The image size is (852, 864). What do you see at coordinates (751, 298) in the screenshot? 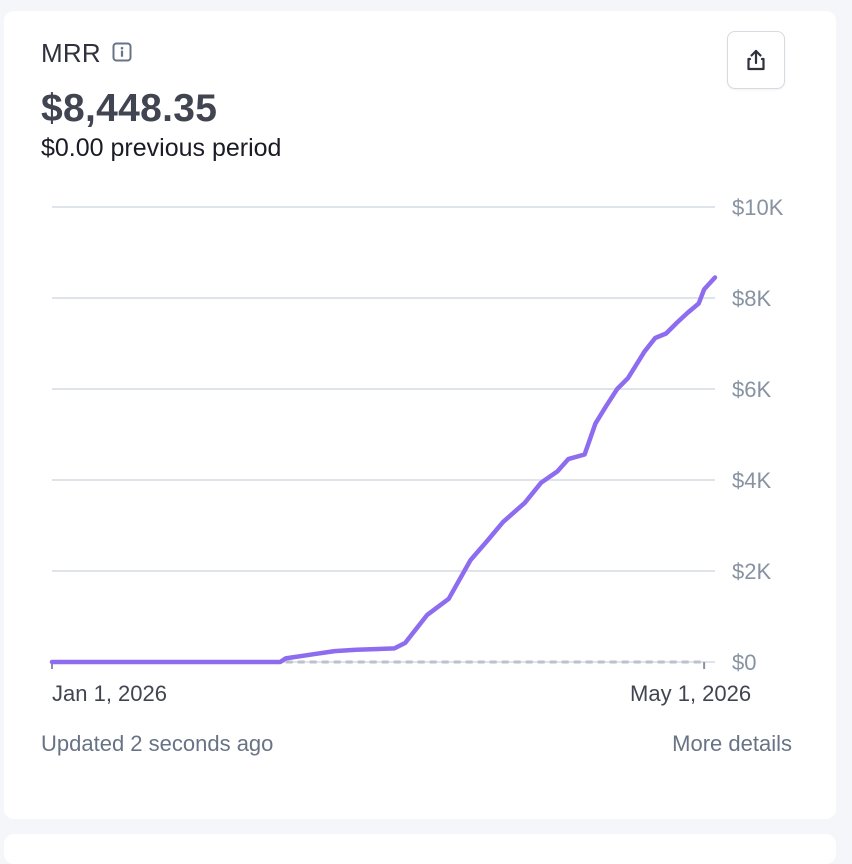
I see `y-tick-label: $8K` at bounding box center [751, 298].